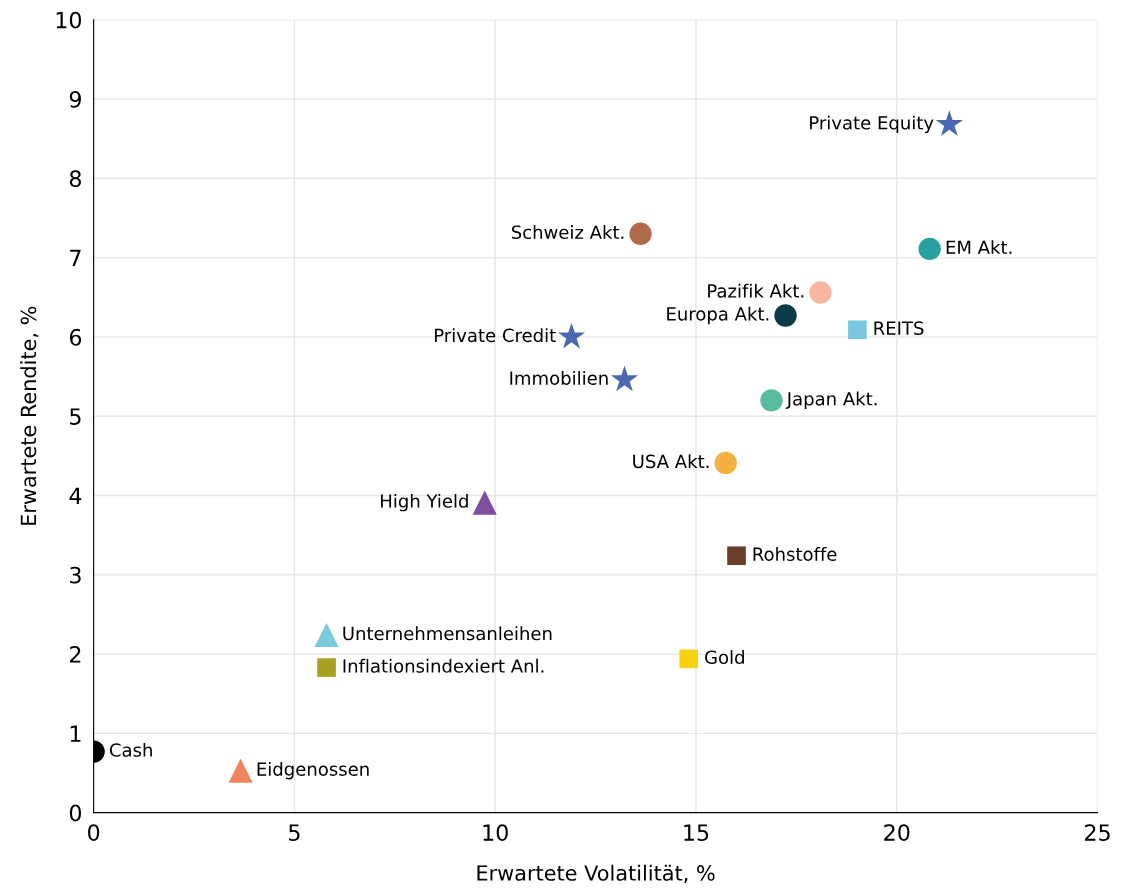 The image size is (1128, 896). What do you see at coordinates (495, 832) in the screenshot?
I see `x-tick-label: 10` at bounding box center [495, 832].